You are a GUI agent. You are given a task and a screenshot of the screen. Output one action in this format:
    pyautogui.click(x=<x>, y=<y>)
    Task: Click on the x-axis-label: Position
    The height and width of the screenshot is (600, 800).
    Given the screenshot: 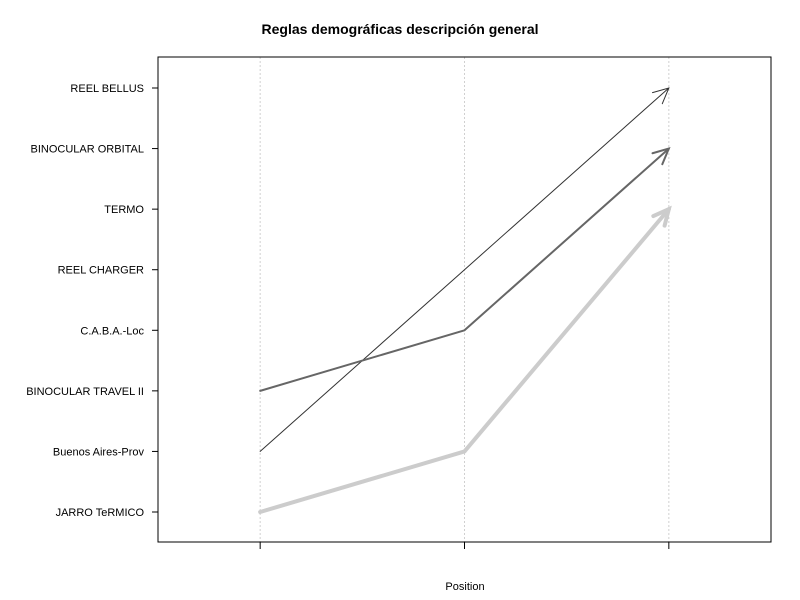 What is the action you would take?
    pyautogui.click(x=464, y=587)
    